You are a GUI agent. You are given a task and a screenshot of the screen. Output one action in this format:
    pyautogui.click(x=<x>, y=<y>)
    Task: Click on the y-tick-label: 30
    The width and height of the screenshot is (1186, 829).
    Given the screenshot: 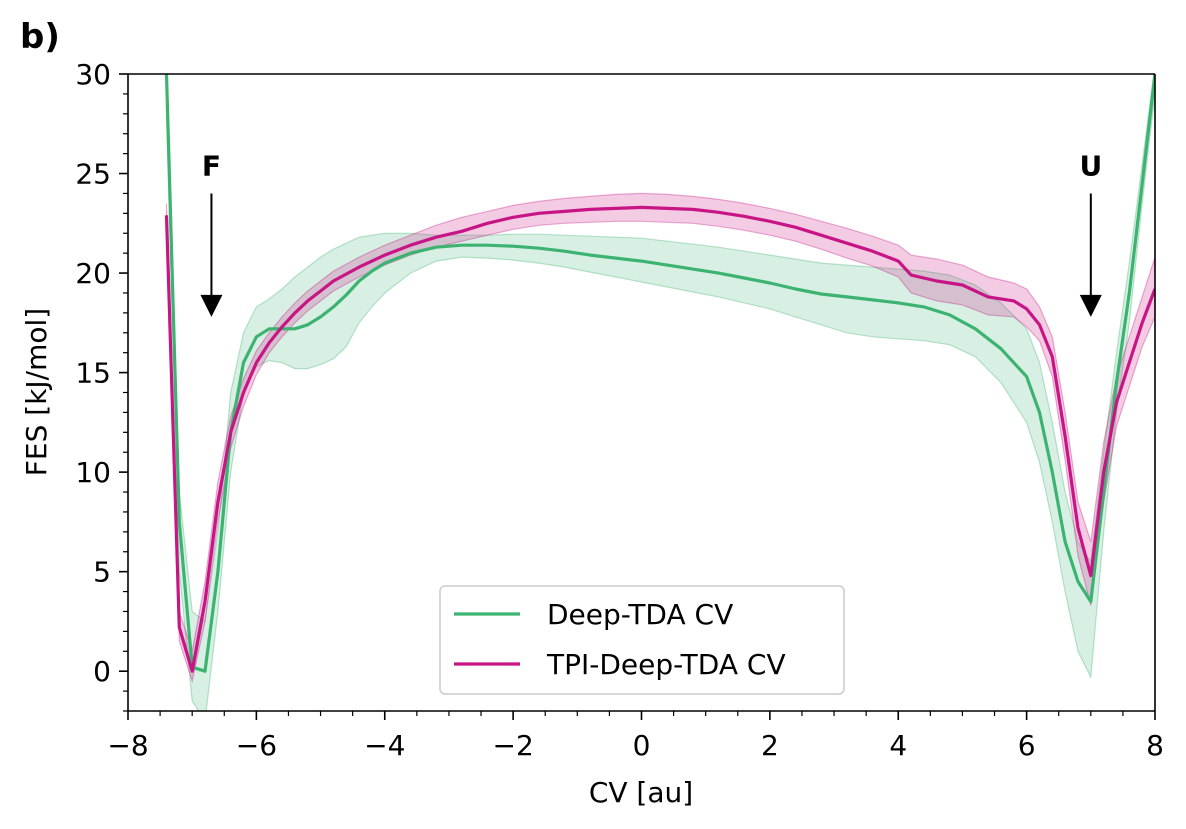 What is the action you would take?
    pyautogui.click(x=93, y=74)
    